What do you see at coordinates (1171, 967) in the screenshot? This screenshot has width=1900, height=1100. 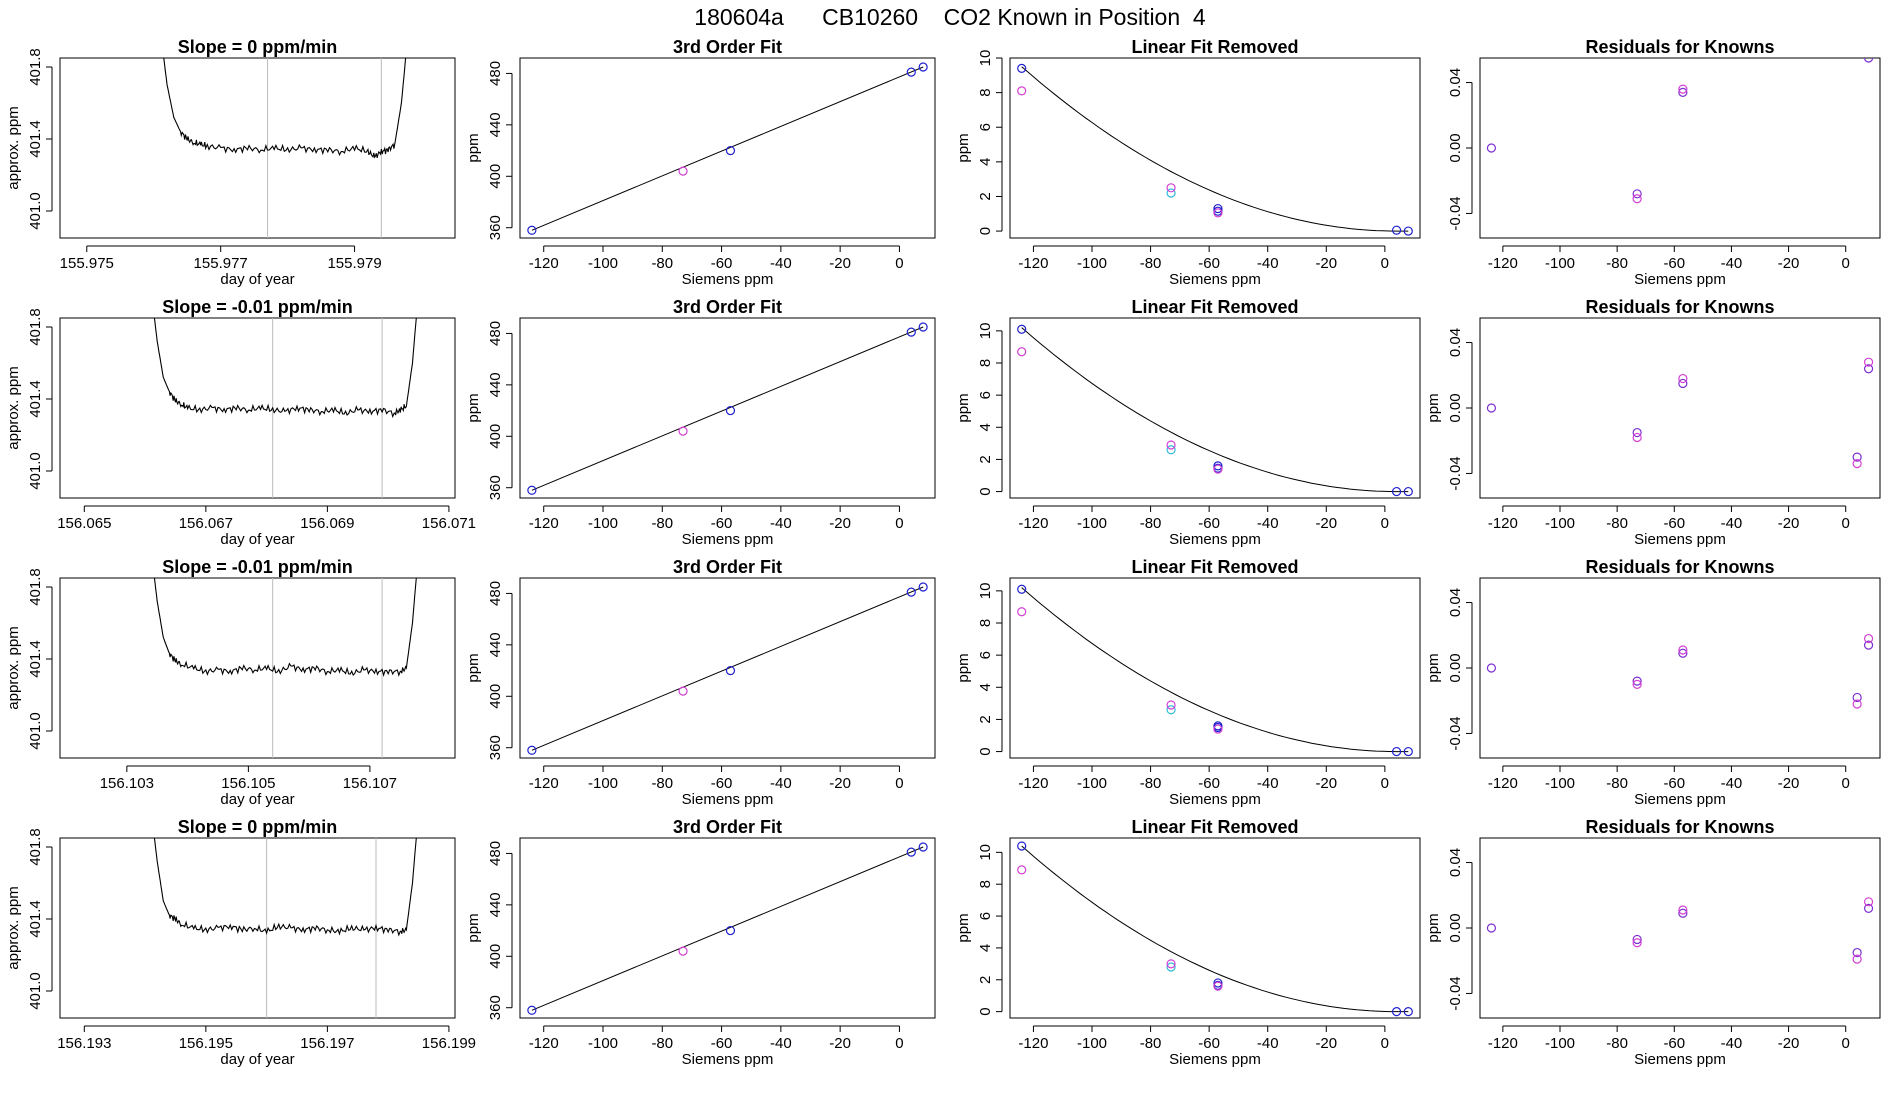 I see `data-point-cyan` at bounding box center [1171, 967].